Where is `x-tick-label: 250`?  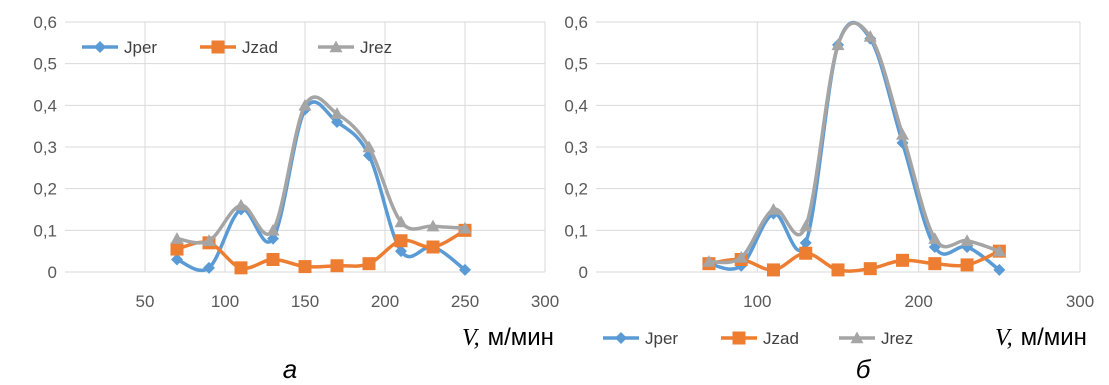 x-tick-label: 250 is located at coordinates (465, 301).